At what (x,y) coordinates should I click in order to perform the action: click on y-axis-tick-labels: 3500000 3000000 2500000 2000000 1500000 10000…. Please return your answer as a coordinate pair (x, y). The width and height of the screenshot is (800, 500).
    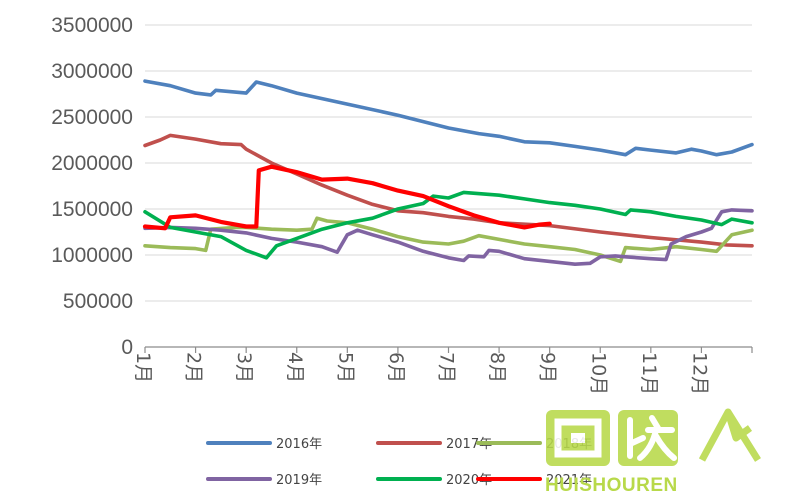
    Looking at the image, I should click on (92, 186).